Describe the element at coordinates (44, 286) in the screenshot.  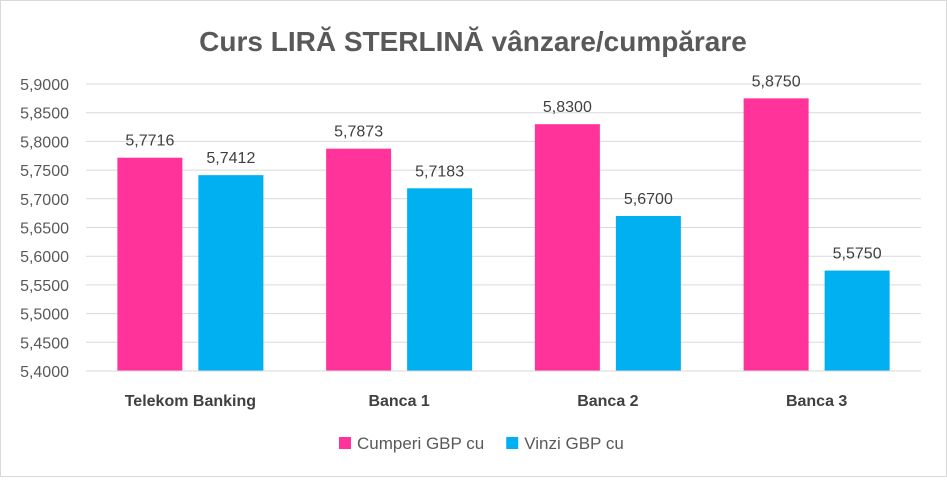
I see `y-tick-label: 5,5500` at that location.